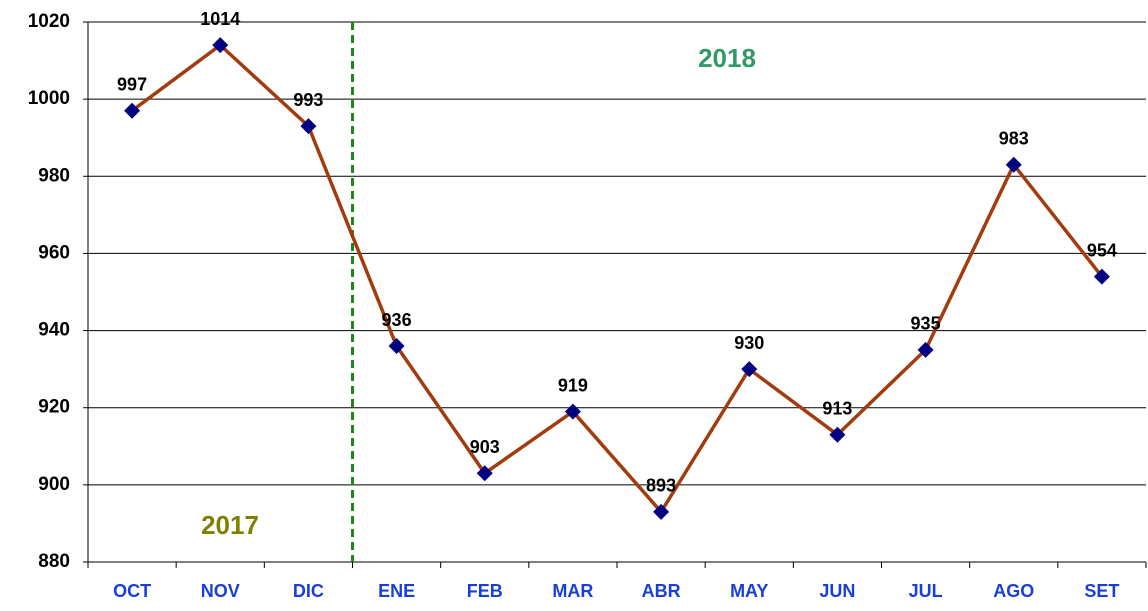 The image size is (1148, 611). I want to click on year-label: 2018, so click(727, 58).